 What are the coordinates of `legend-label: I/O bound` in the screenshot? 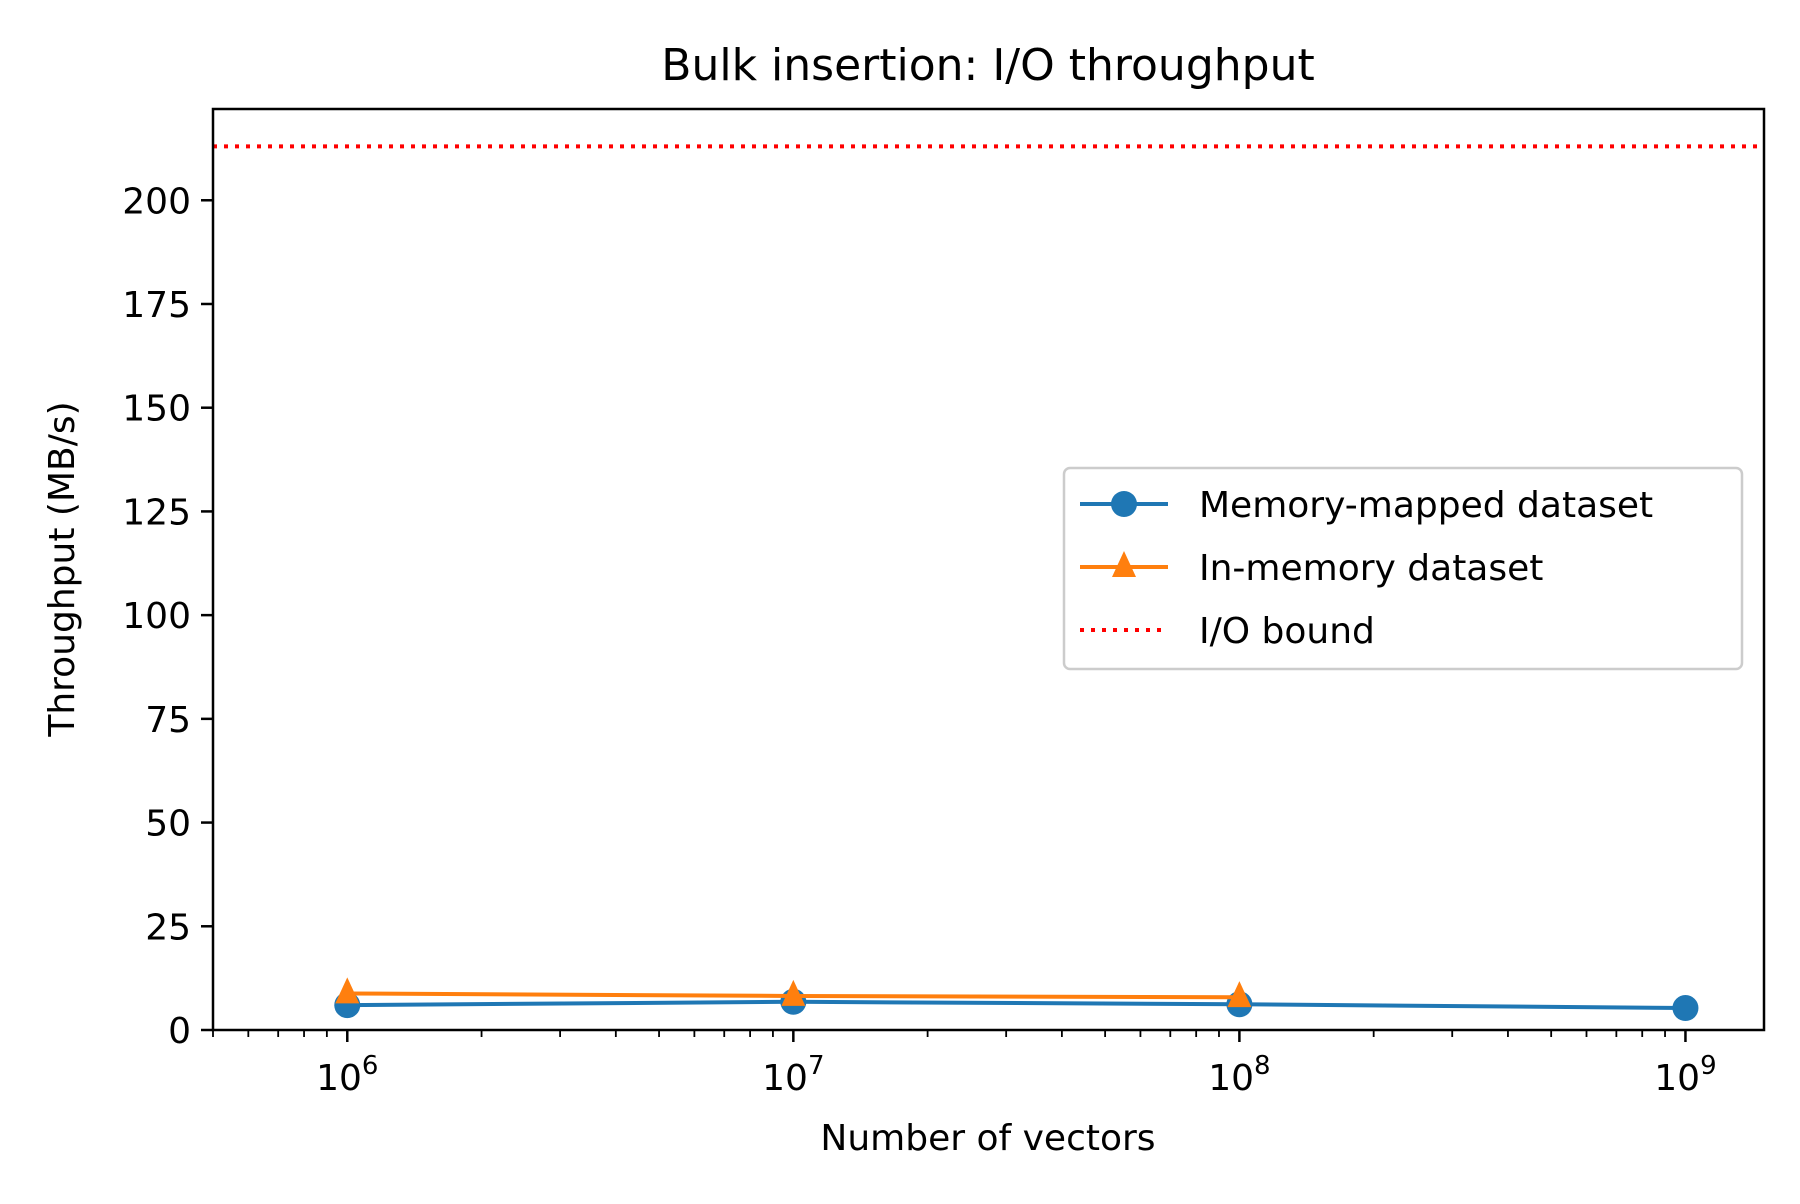 It's located at (1287, 631).